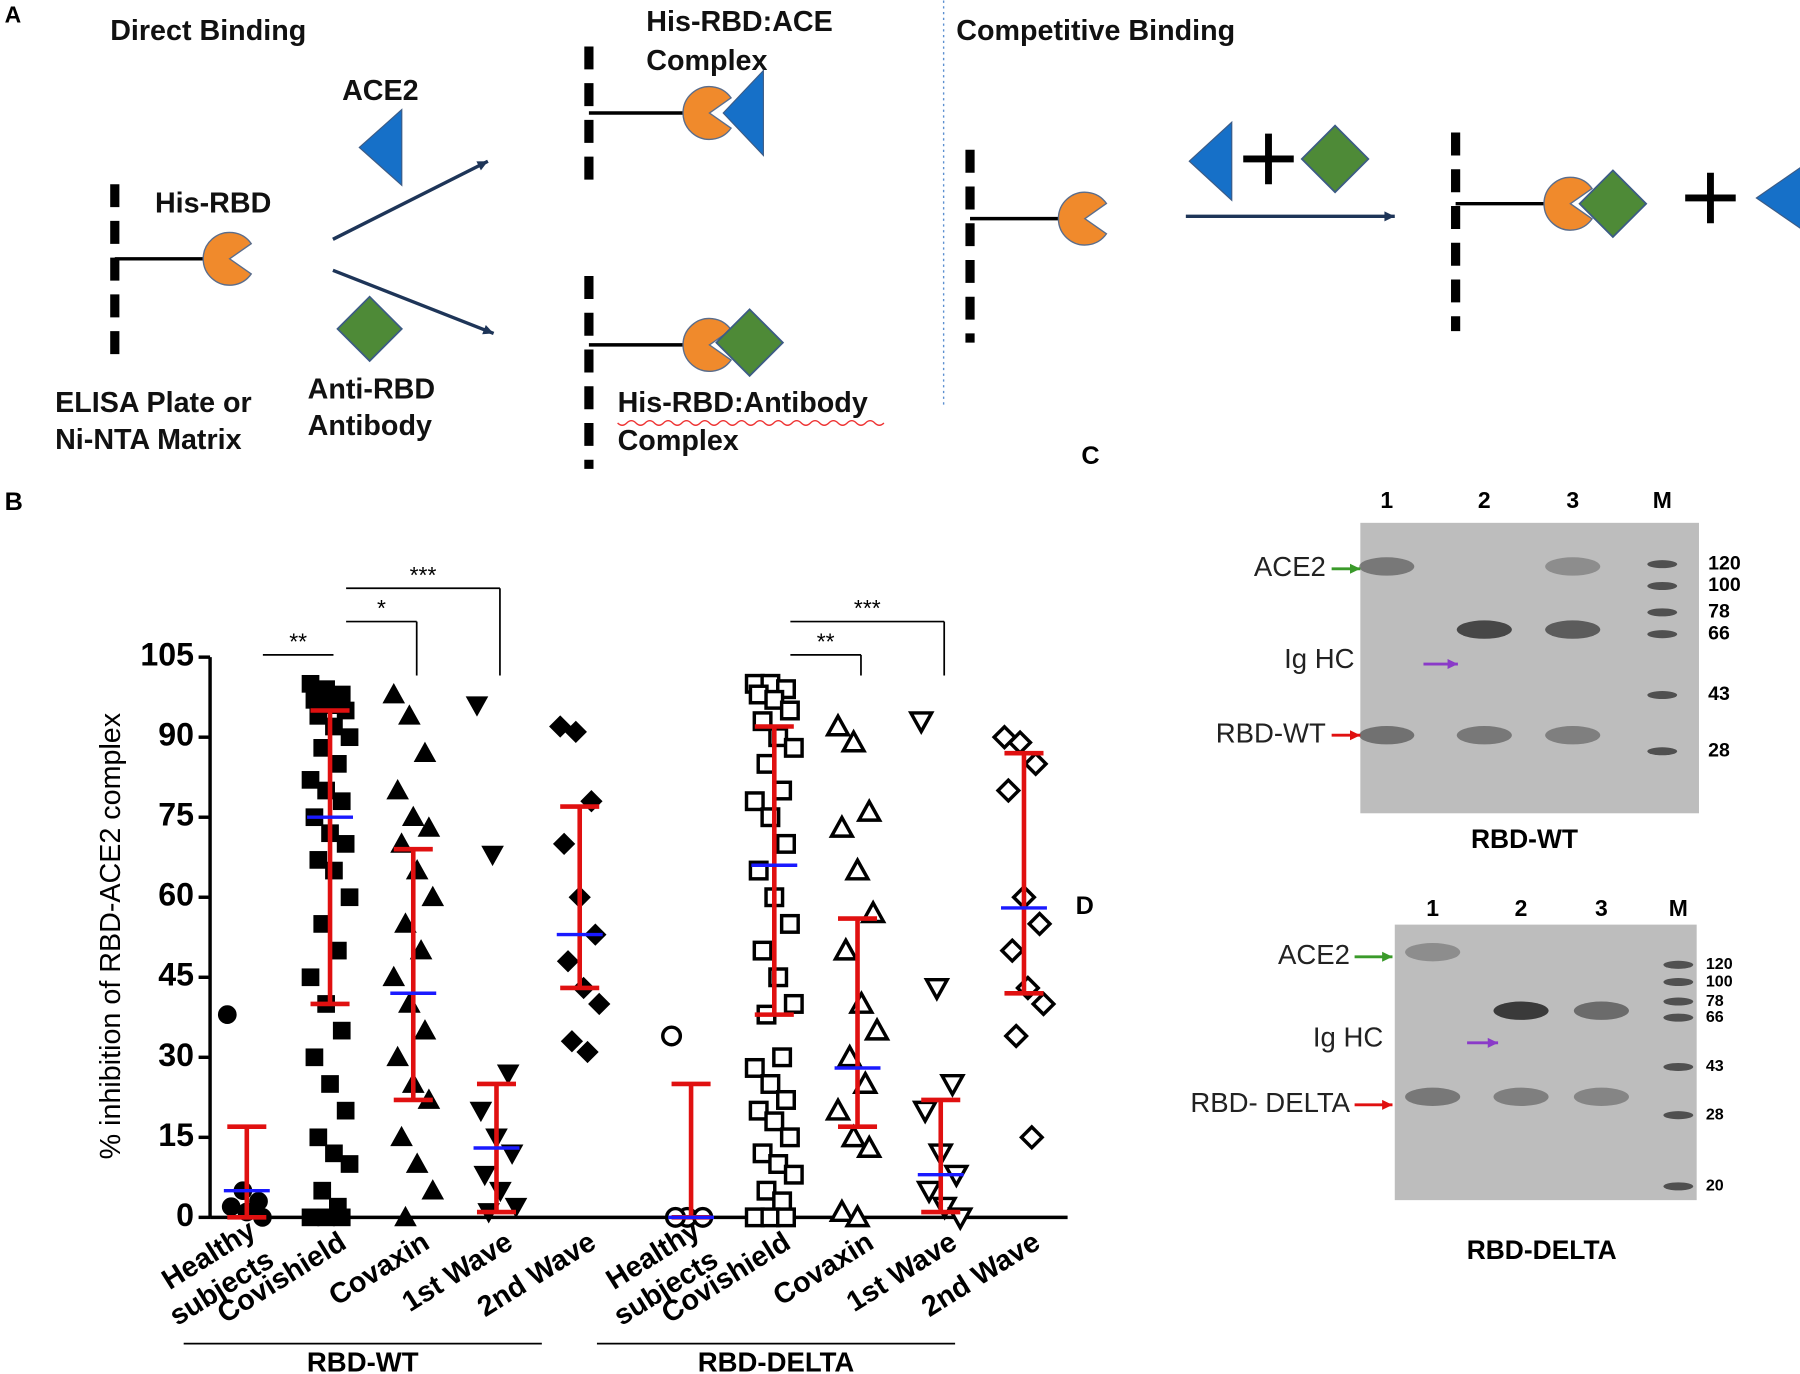 This screenshot has width=1800, height=1374. What do you see at coordinates (1719, 612) in the screenshot?
I see `mw-label: 78` at bounding box center [1719, 612].